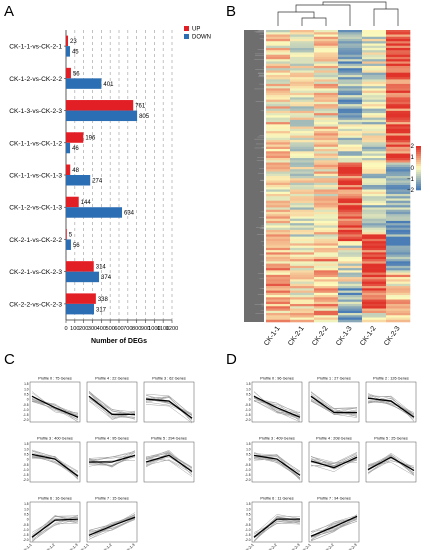 The image size is (430, 550). I want to click on profile-mean-trace, so click(391, 464).